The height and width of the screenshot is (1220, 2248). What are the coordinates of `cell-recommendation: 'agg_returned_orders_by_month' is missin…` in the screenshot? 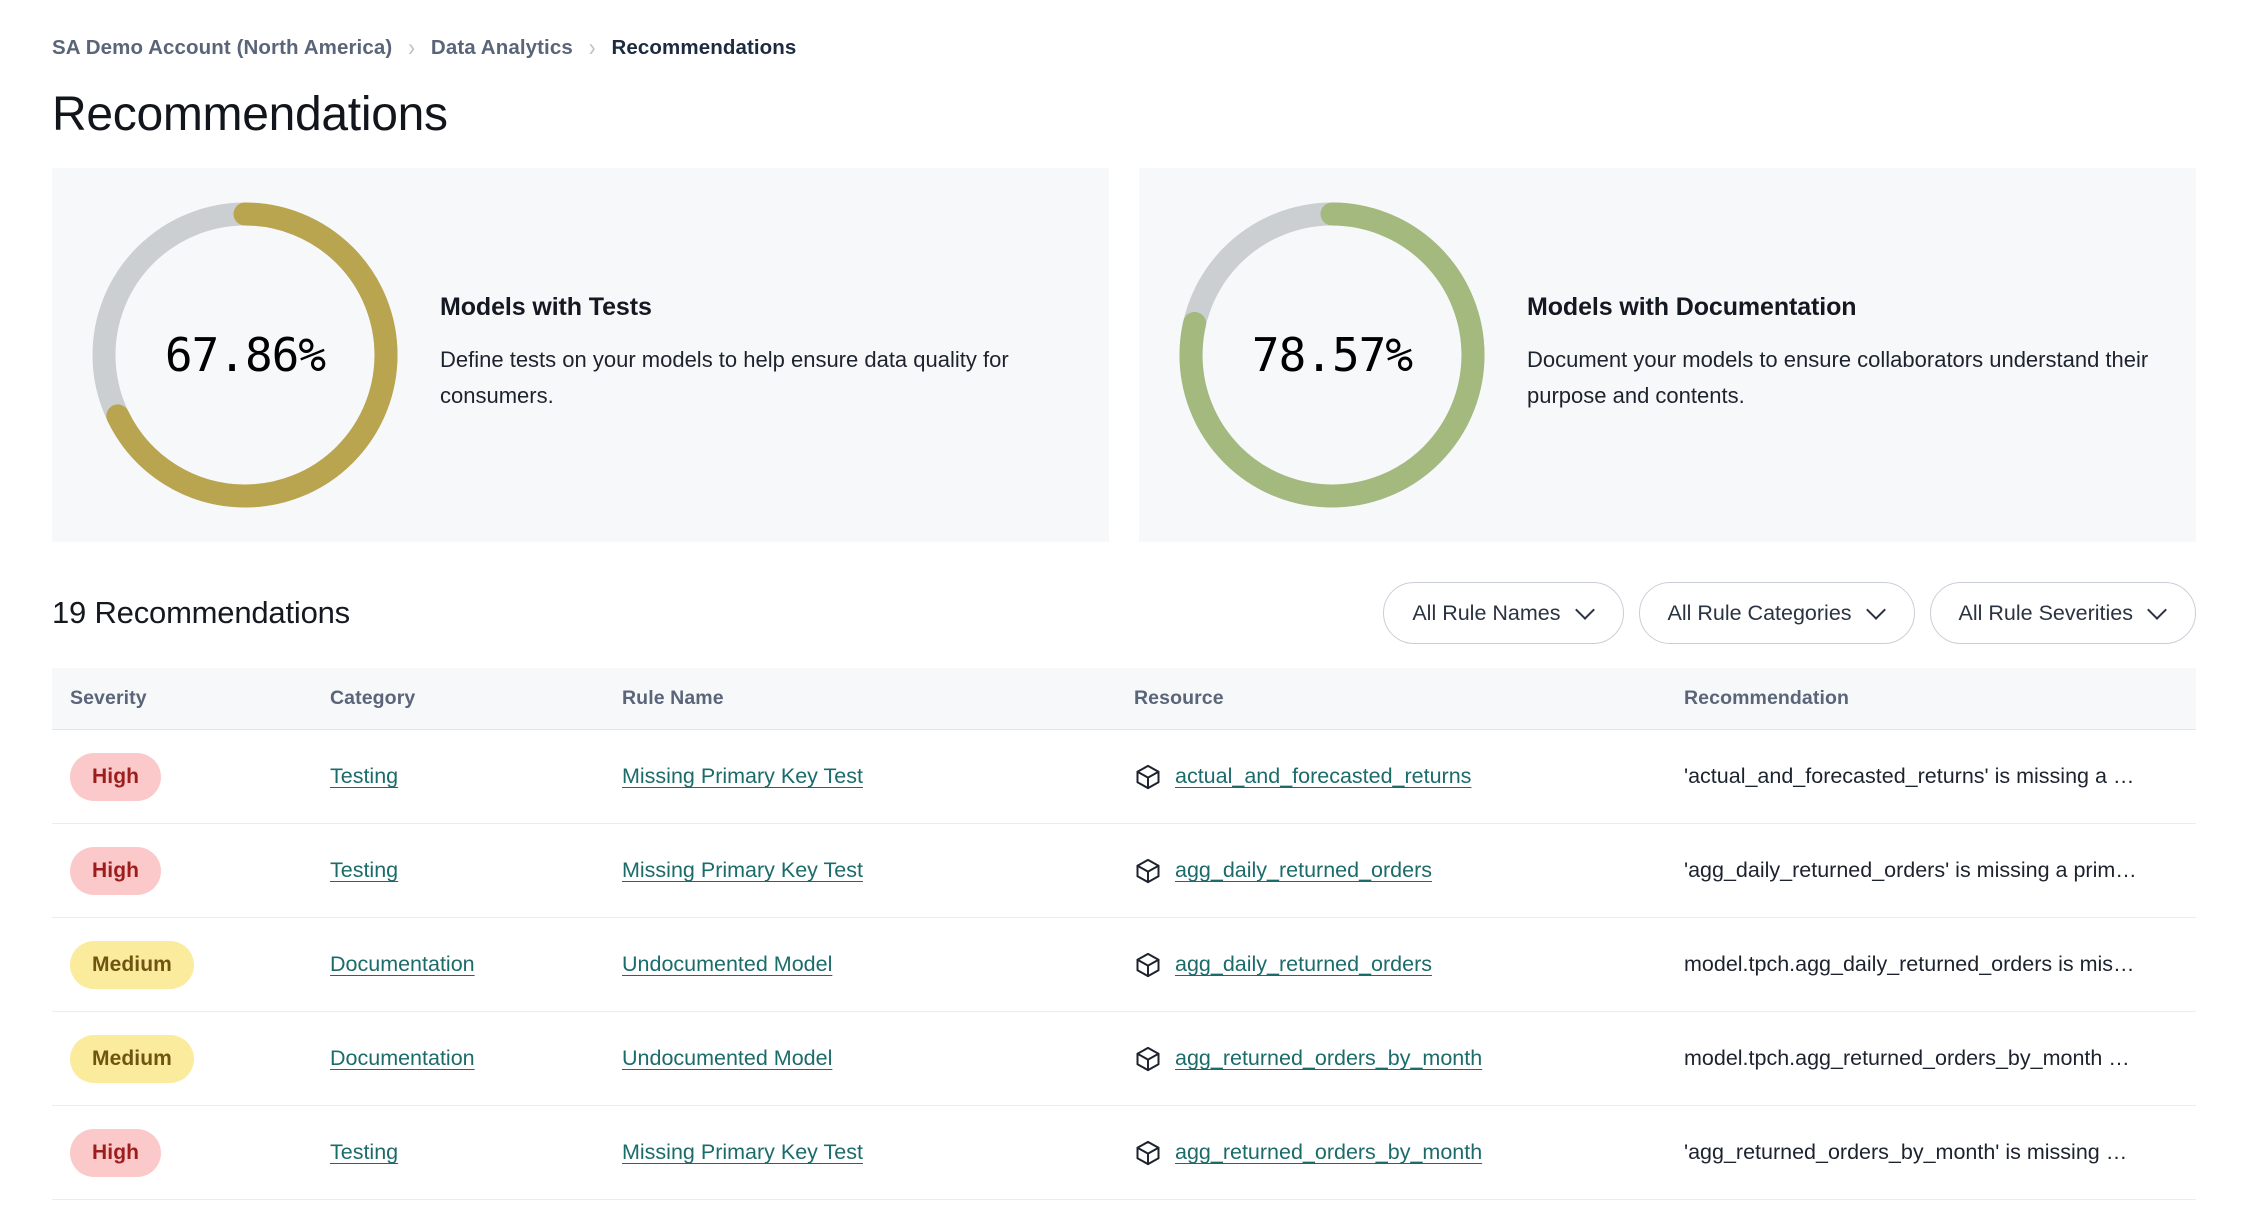 It's located at (1940, 1152).